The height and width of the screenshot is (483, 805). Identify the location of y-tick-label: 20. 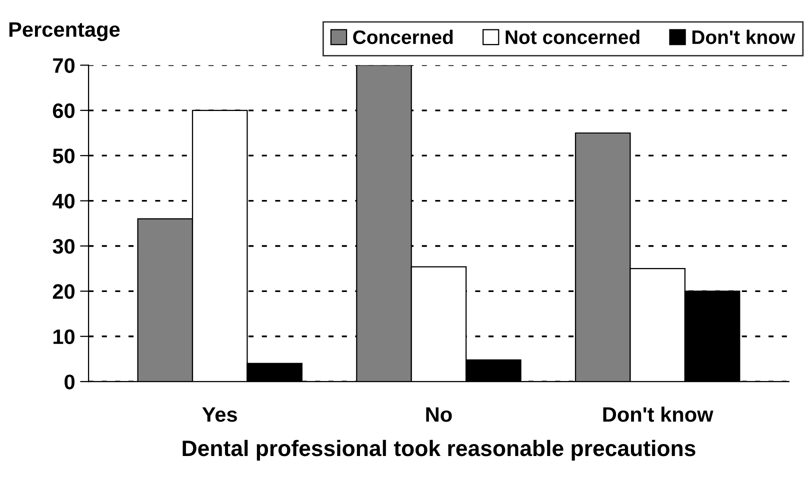
(63, 291).